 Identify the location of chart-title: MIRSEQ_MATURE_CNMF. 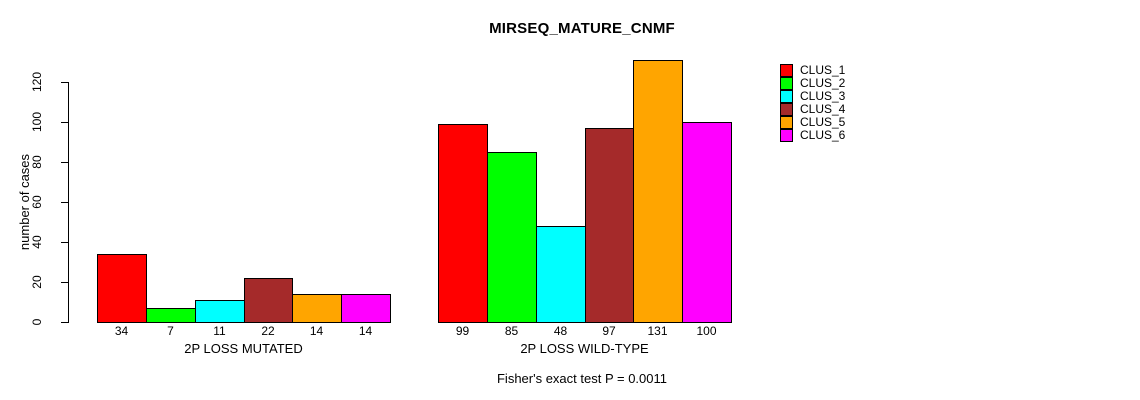
(582, 28).